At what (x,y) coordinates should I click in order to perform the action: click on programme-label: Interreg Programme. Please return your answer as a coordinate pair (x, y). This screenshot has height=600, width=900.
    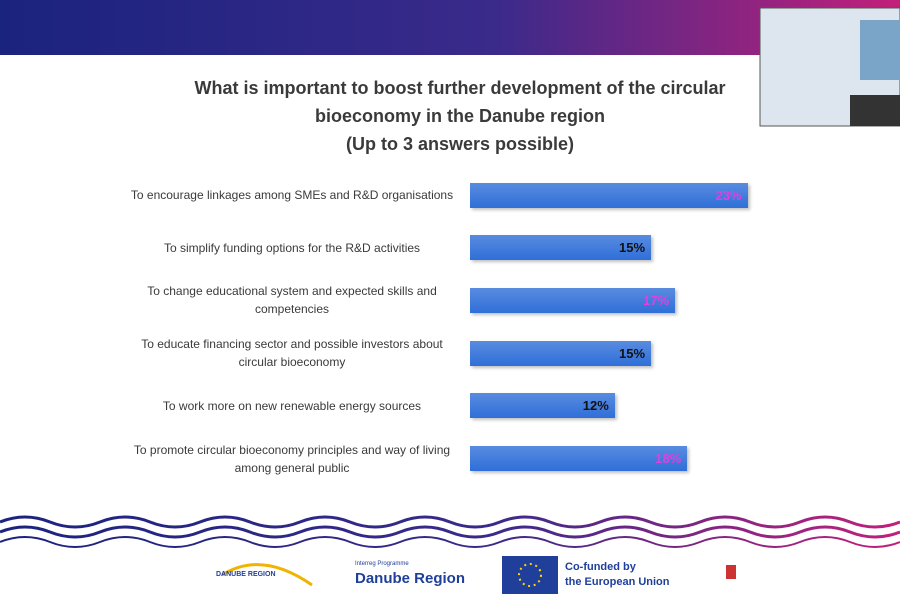
    Looking at the image, I should click on (382, 564).